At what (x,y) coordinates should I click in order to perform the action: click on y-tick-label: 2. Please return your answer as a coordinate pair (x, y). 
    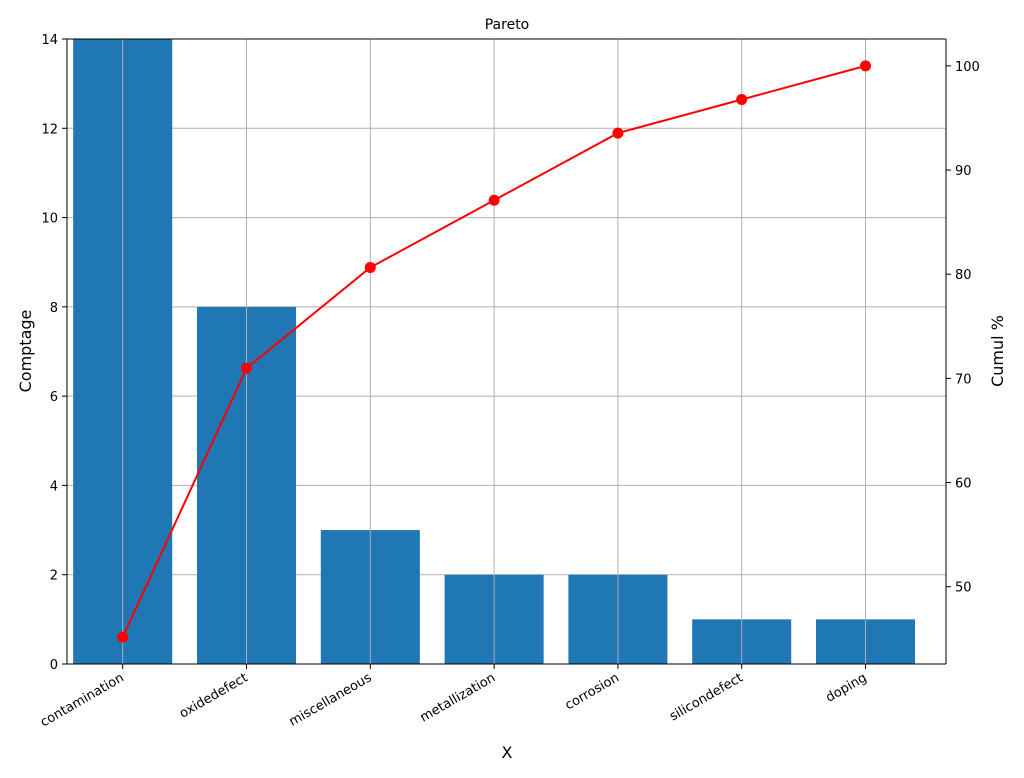
    Looking at the image, I should click on (54, 576).